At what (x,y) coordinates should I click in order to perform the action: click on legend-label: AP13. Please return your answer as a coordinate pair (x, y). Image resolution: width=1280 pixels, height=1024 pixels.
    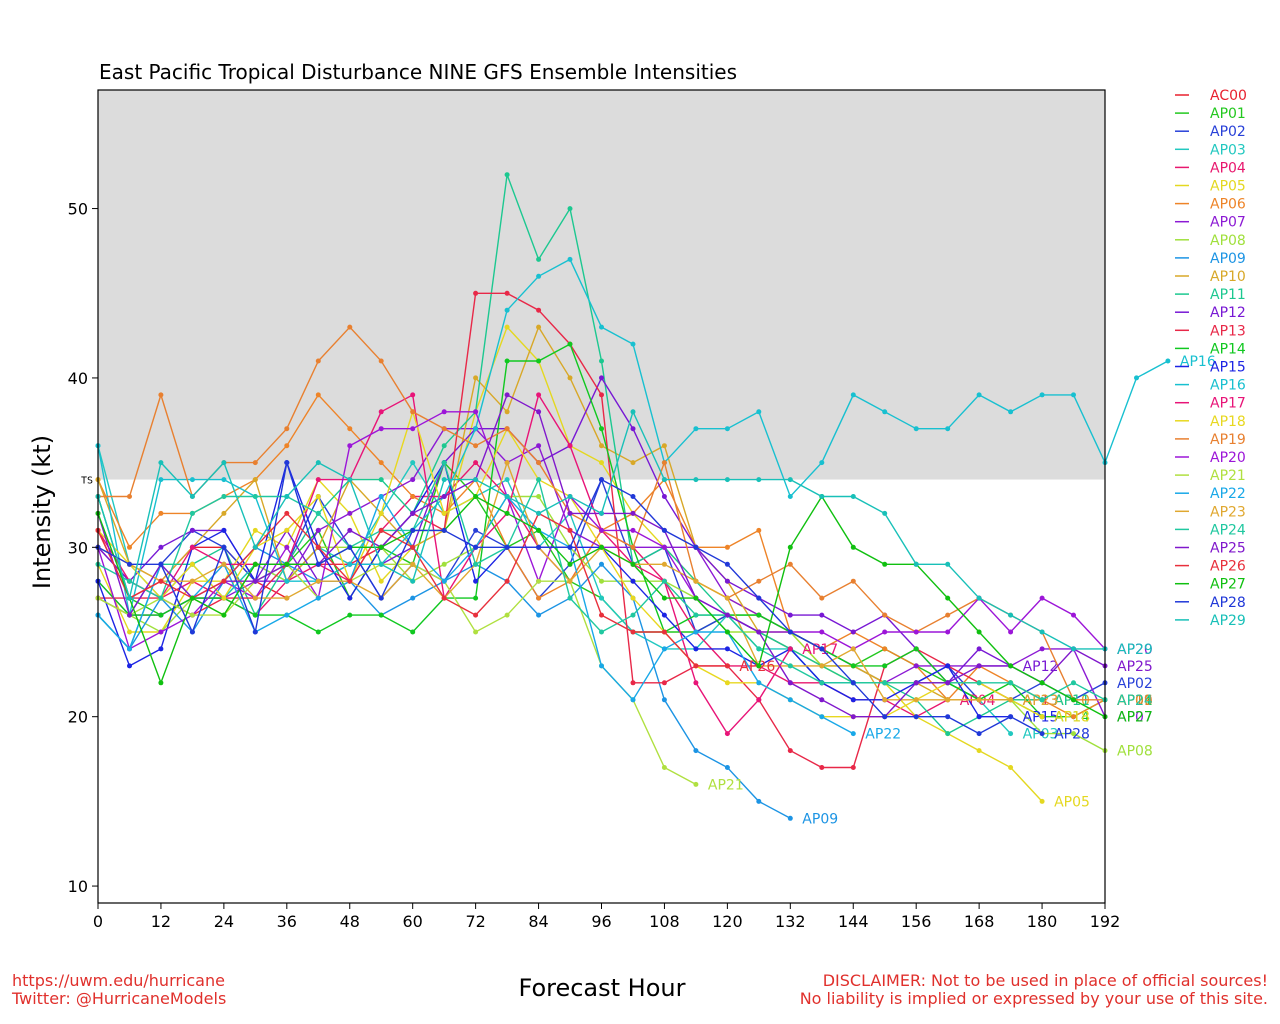
    Looking at the image, I should click on (1228, 331).